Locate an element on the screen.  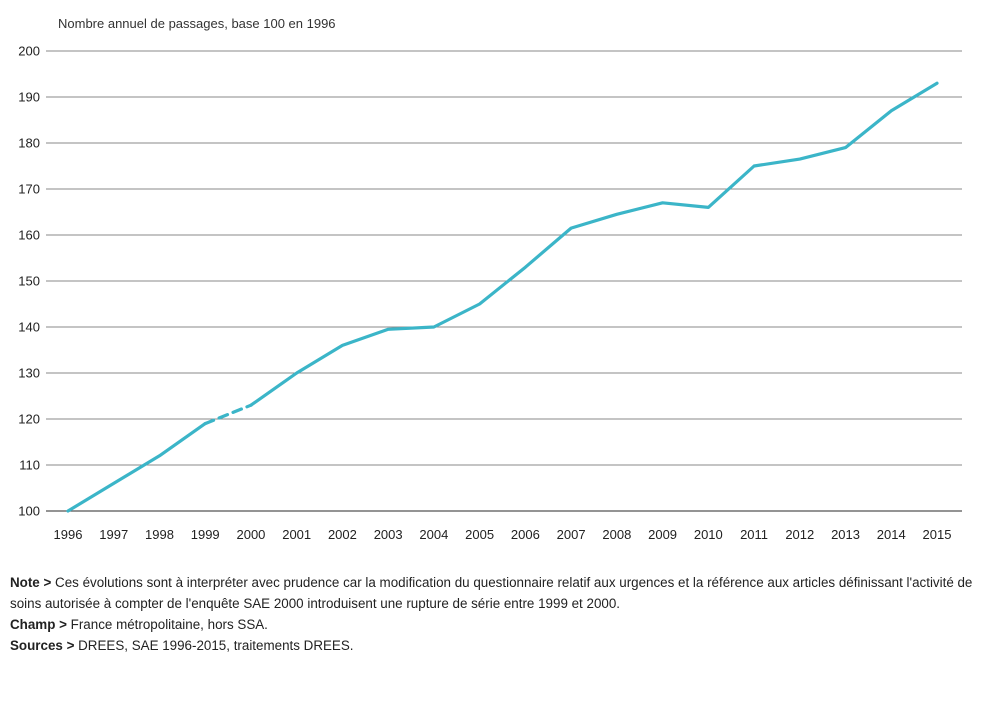
x-tick-label: 2015 is located at coordinates (937, 534).